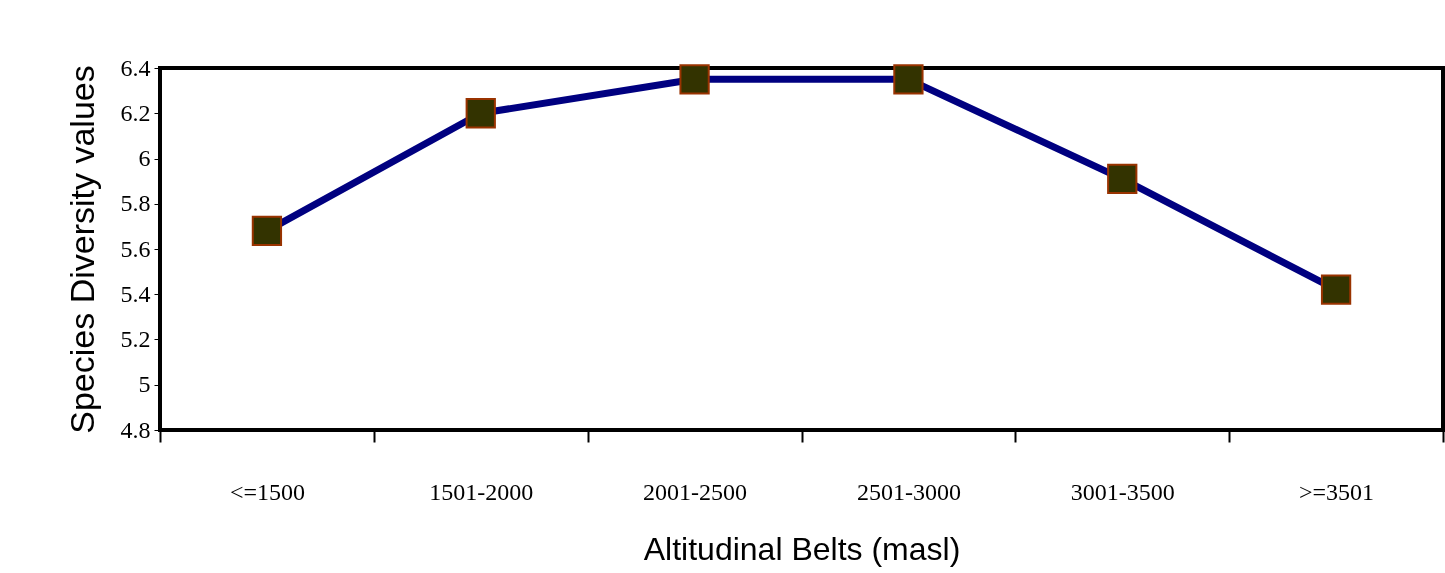 This screenshot has width=1445, height=573. I want to click on y-tick-label: 6.2, so click(135, 112).